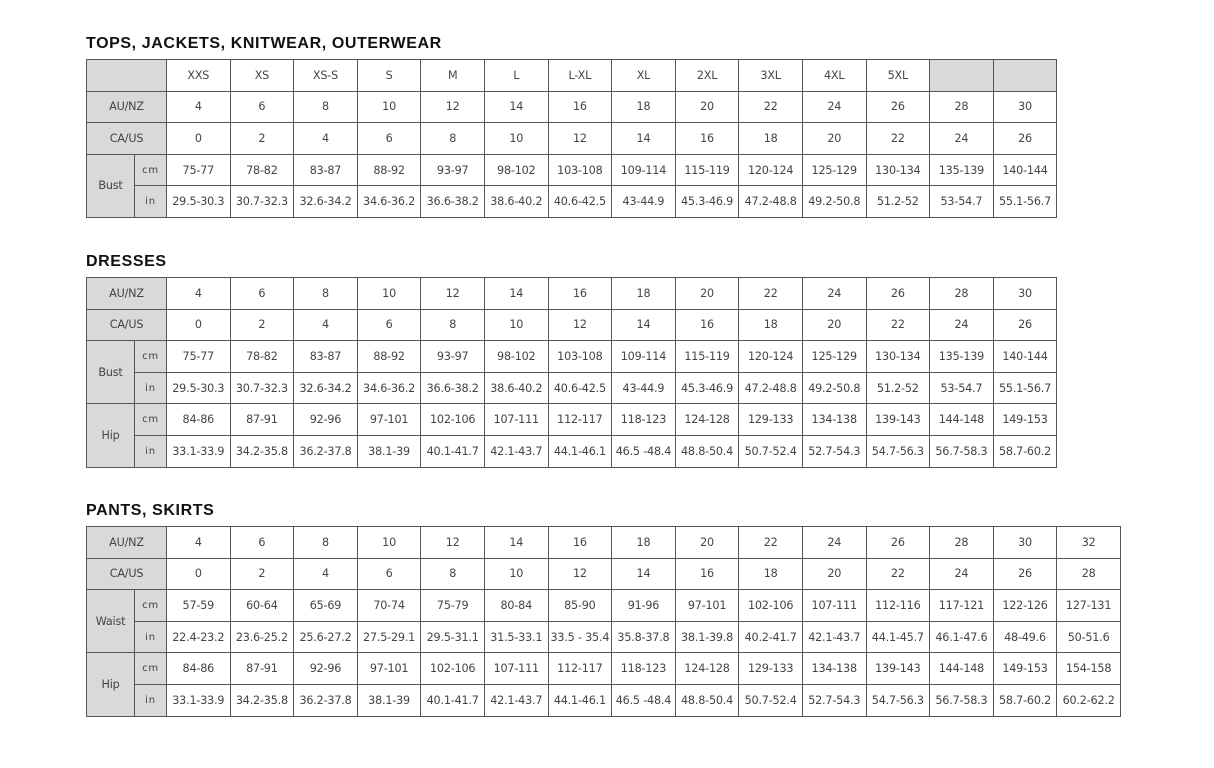  I want to click on size-cell: 70-74, so click(389, 605).